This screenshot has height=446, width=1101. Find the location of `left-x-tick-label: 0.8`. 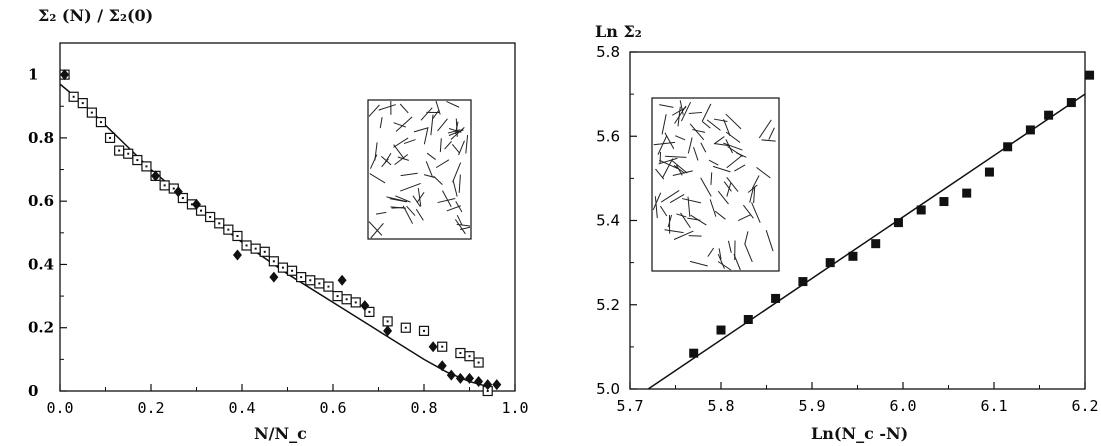

left-x-tick-label: 0.8 is located at coordinates (423, 408).